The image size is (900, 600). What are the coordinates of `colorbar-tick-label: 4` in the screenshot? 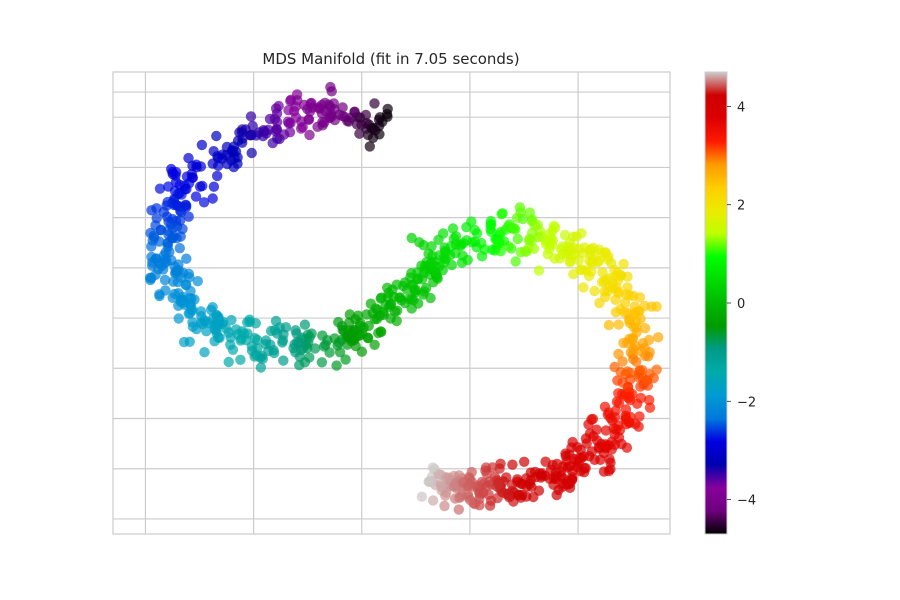 It's located at (741, 107).